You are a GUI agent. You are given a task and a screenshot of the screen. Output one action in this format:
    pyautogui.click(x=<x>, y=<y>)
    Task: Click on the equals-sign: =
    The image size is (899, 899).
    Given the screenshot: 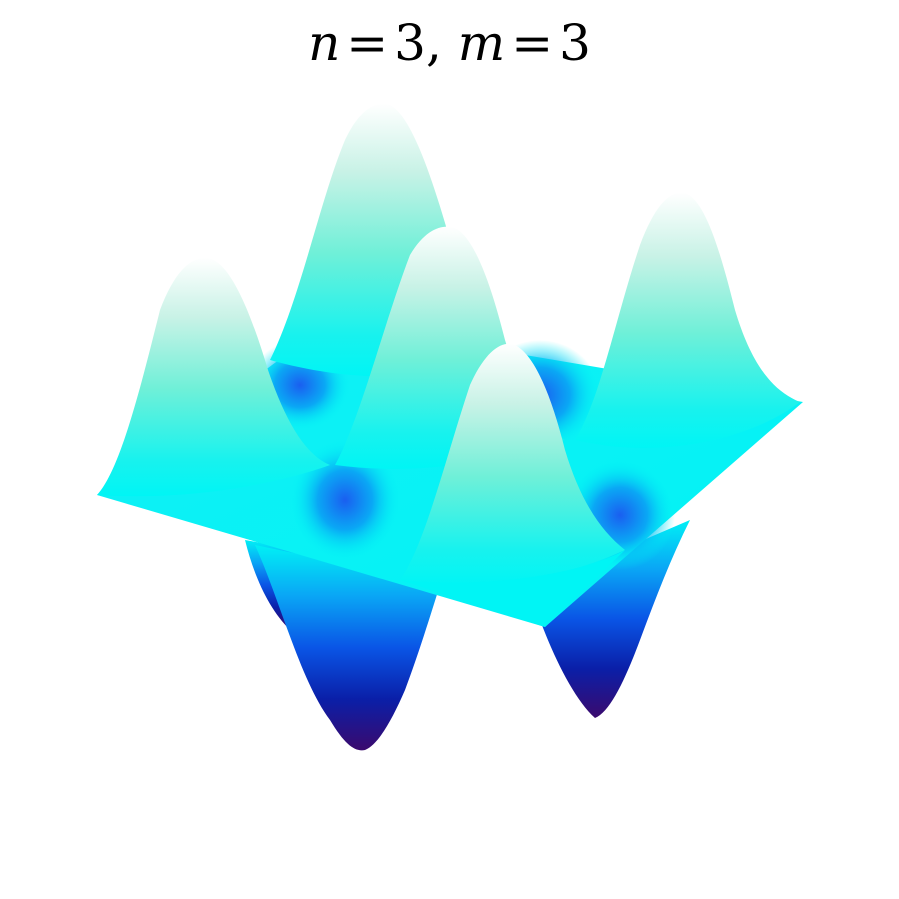 What is the action you would take?
    pyautogui.click(x=367, y=43)
    